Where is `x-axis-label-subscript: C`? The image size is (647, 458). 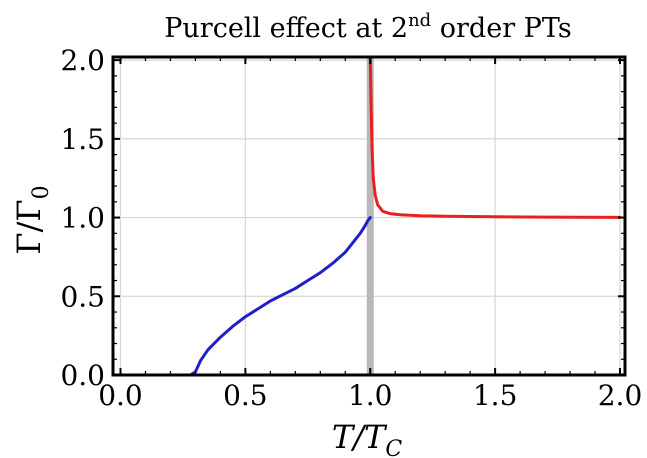 x-axis-label-subscript: C is located at coordinates (393, 447).